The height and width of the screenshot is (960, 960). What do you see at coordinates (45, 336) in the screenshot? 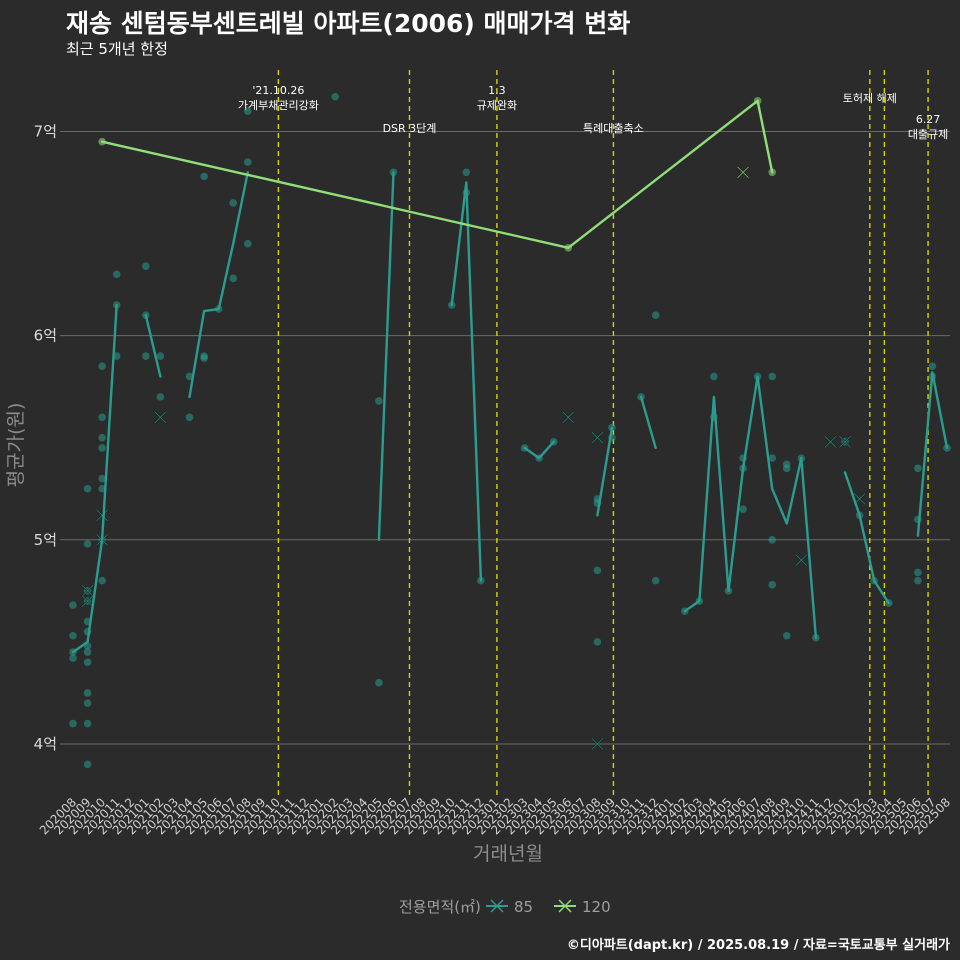
I see `y-tick-label: 6억` at bounding box center [45, 336].